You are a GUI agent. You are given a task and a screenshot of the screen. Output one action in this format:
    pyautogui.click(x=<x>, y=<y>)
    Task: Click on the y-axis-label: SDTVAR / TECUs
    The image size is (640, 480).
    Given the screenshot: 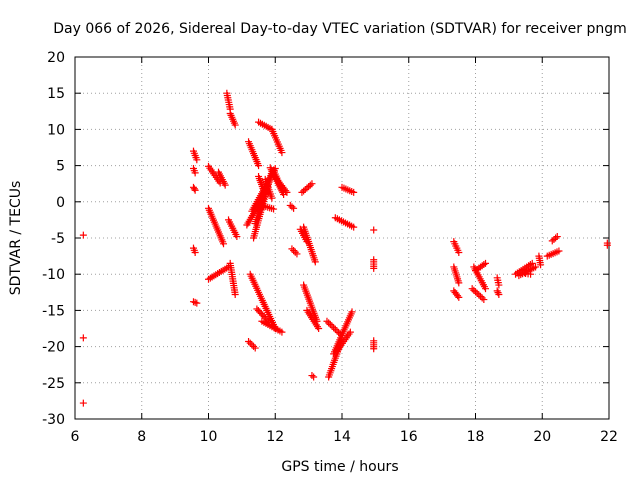 What is the action you would take?
    pyautogui.click(x=16, y=238)
    